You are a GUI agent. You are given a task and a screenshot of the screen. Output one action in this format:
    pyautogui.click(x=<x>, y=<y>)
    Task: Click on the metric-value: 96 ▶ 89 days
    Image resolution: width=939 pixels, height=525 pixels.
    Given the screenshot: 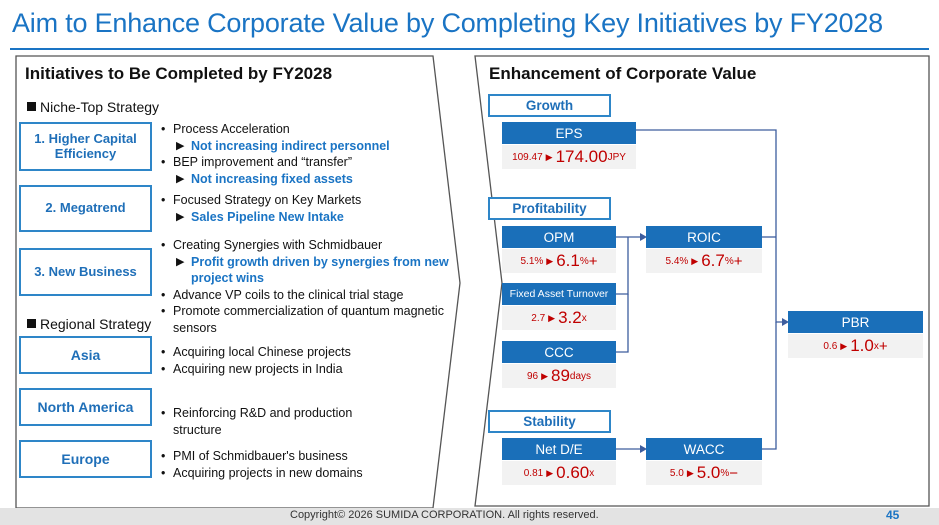 What is the action you would take?
    pyautogui.click(x=559, y=376)
    